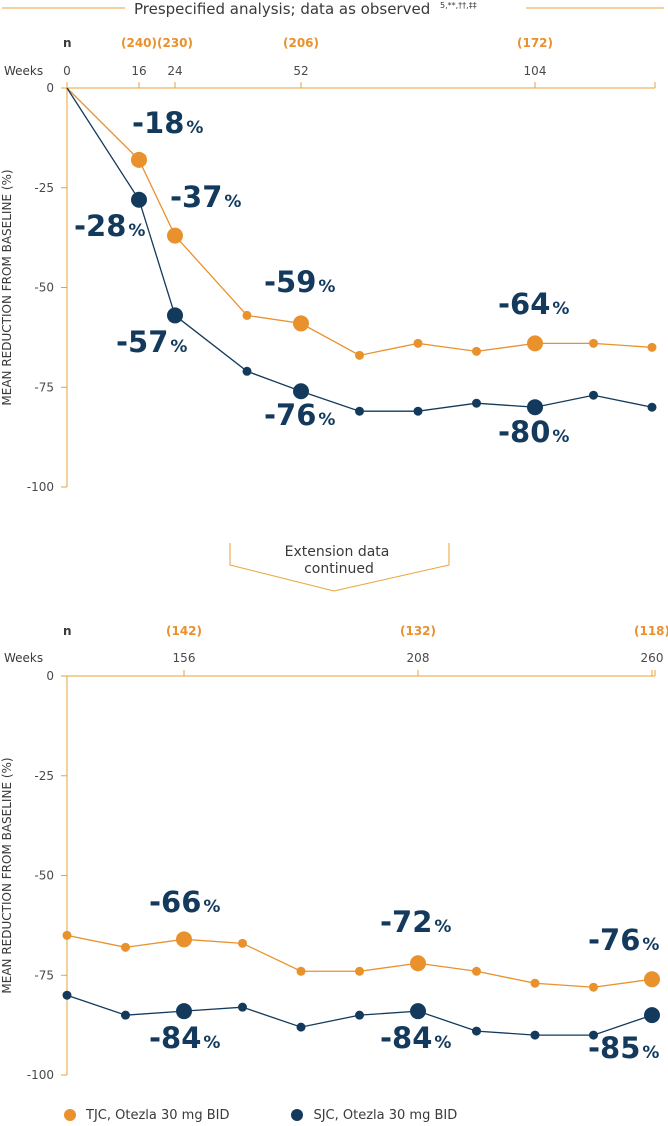 This screenshot has height=1126, width=668. I want to click on legend-label-tjc: TJC, Otezla 30 mg BID, so click(158, 1115).